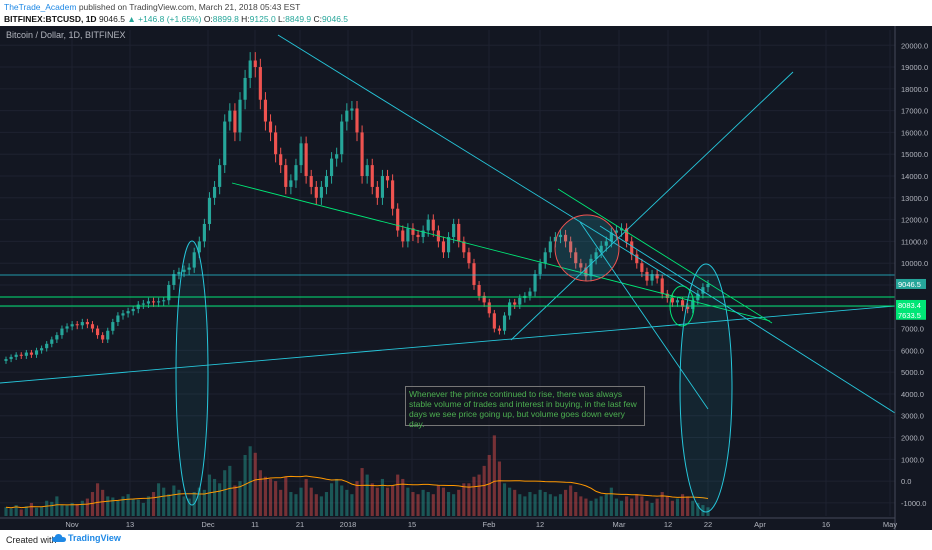 This screenshot has height=550, width=932. What do you see at coordinates (86, 538) in the screenshot?
I see `tradingview-logo: TradingView` at bounding box center [86, 538].